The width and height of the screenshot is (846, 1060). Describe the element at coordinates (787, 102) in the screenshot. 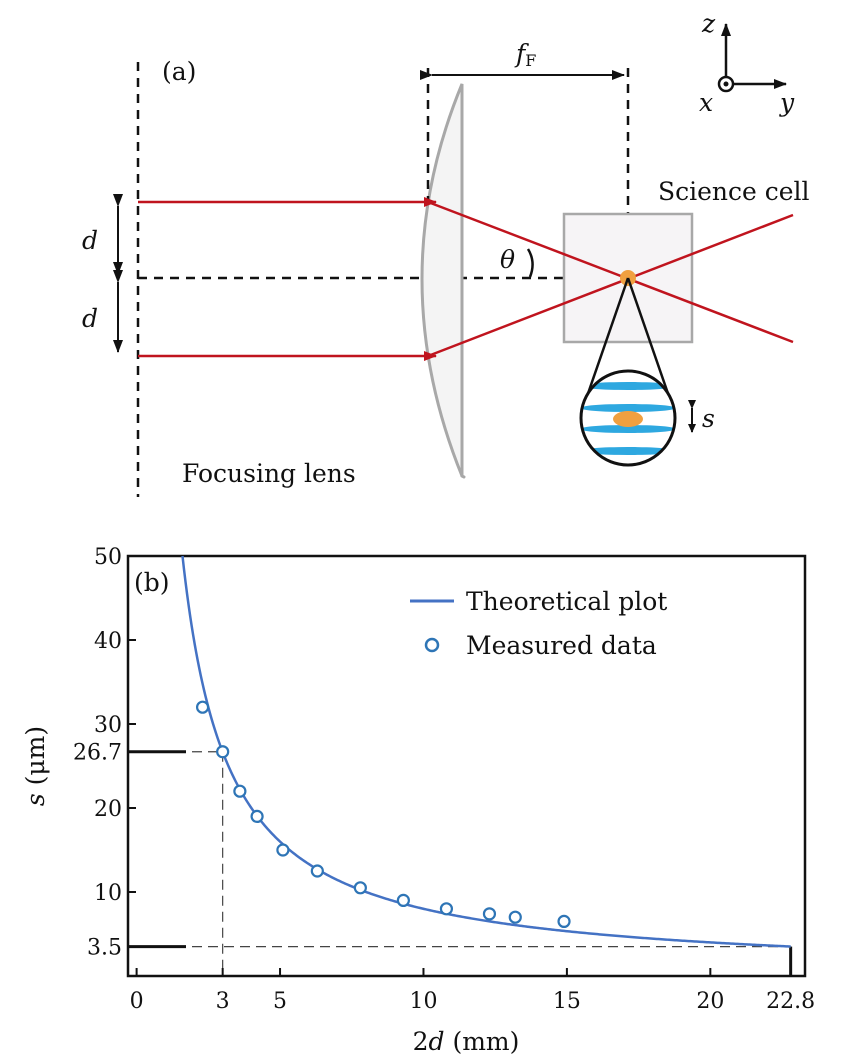

I see `y-axis-label: y` at that location.